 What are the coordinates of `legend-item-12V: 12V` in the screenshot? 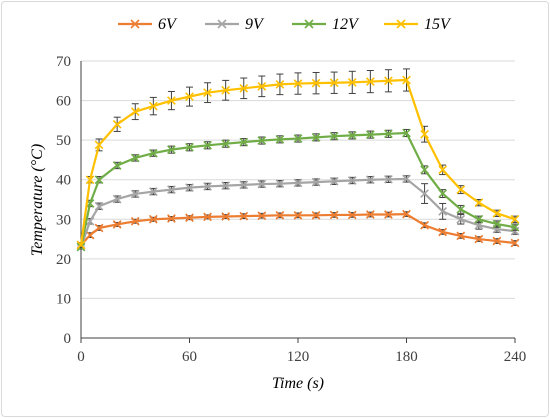 It's located at (326, 24).